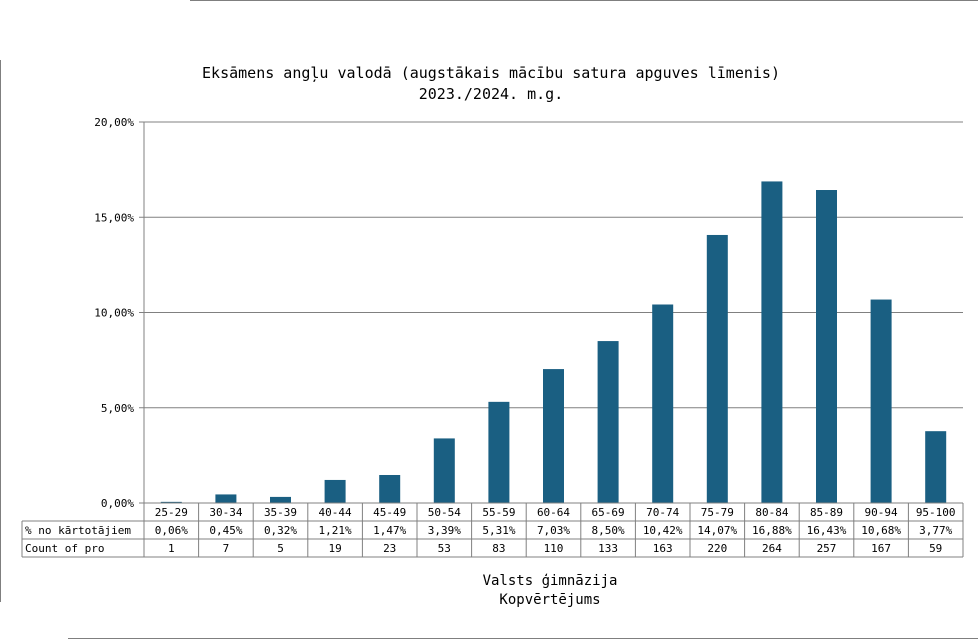 This screenshot has width=978, height=640. Describe the element at coordinates (935, 548) in the screenshot. I see `table-cell: 59` at that location.